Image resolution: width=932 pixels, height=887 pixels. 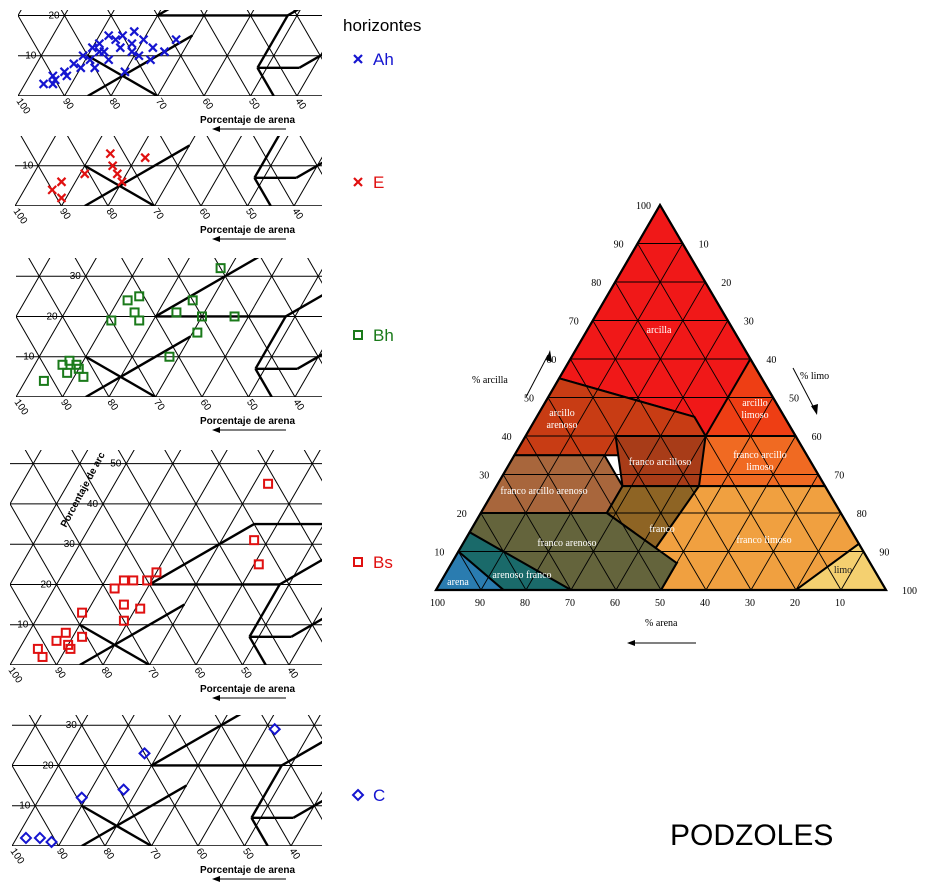 What do you see at coordinates (462, 514) in the screenshot?
I see `clay-tick: 20` at bounding box center [462, 514].